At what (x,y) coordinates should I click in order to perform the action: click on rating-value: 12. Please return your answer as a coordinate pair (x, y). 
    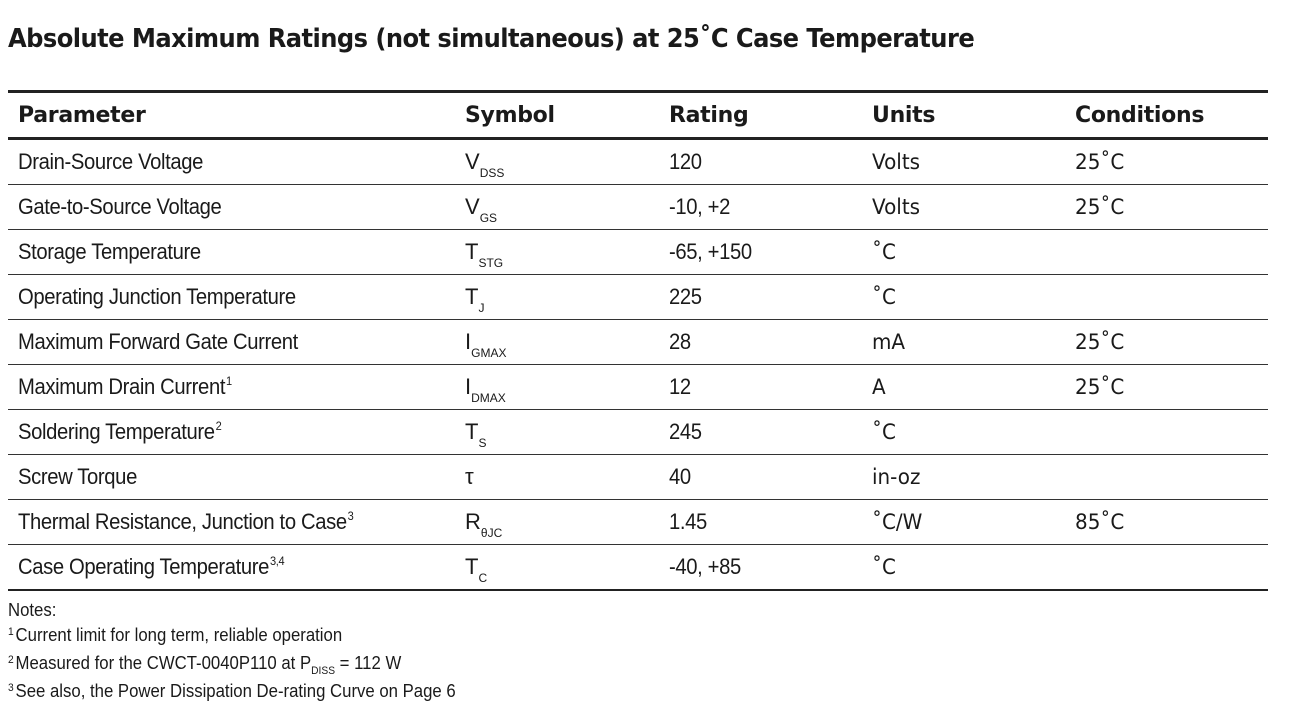
    Looking at the image, I should click on (680, 386).